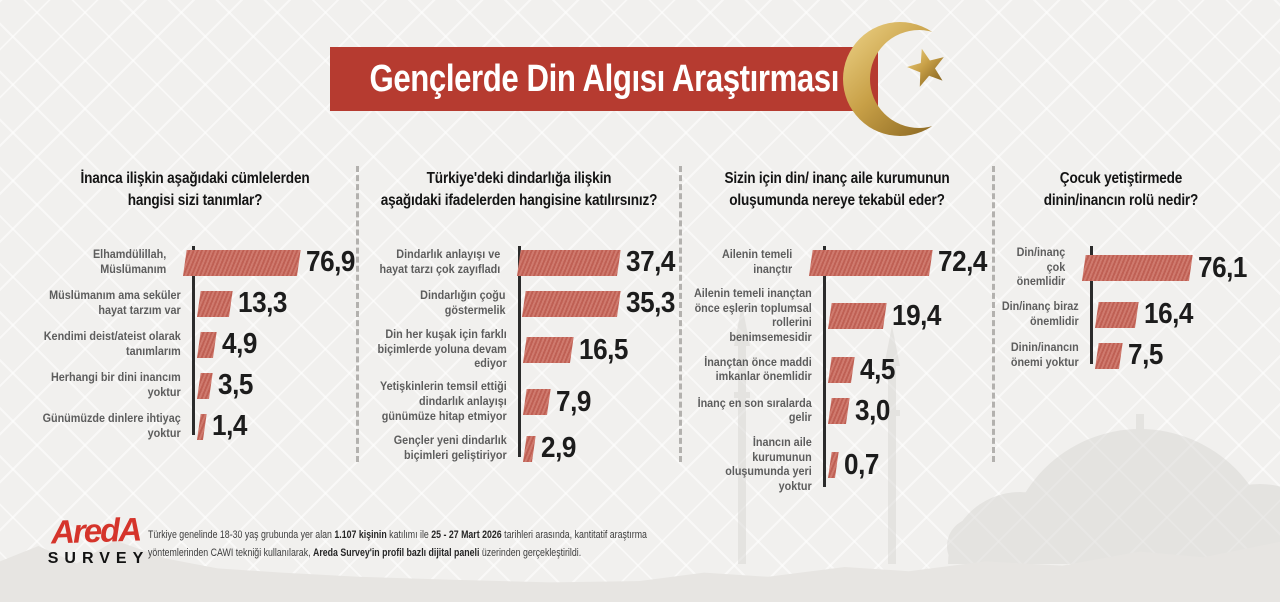  What do you see at coordinates (330, 262) in the screenshot?
I see `bar-value: 76,9` at bounding box center [330, 262].